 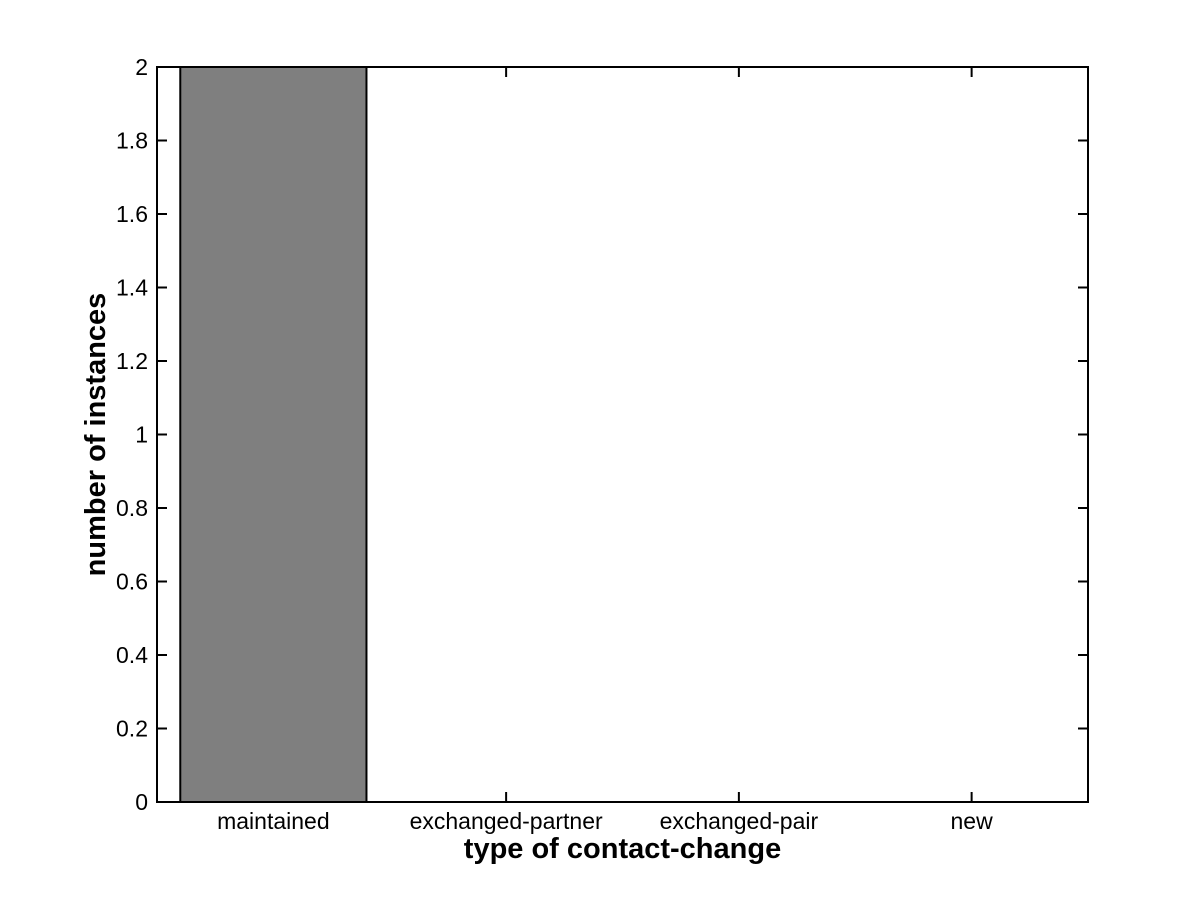 I want to click on y-tick-label: 1, so click(x=141, y=435).